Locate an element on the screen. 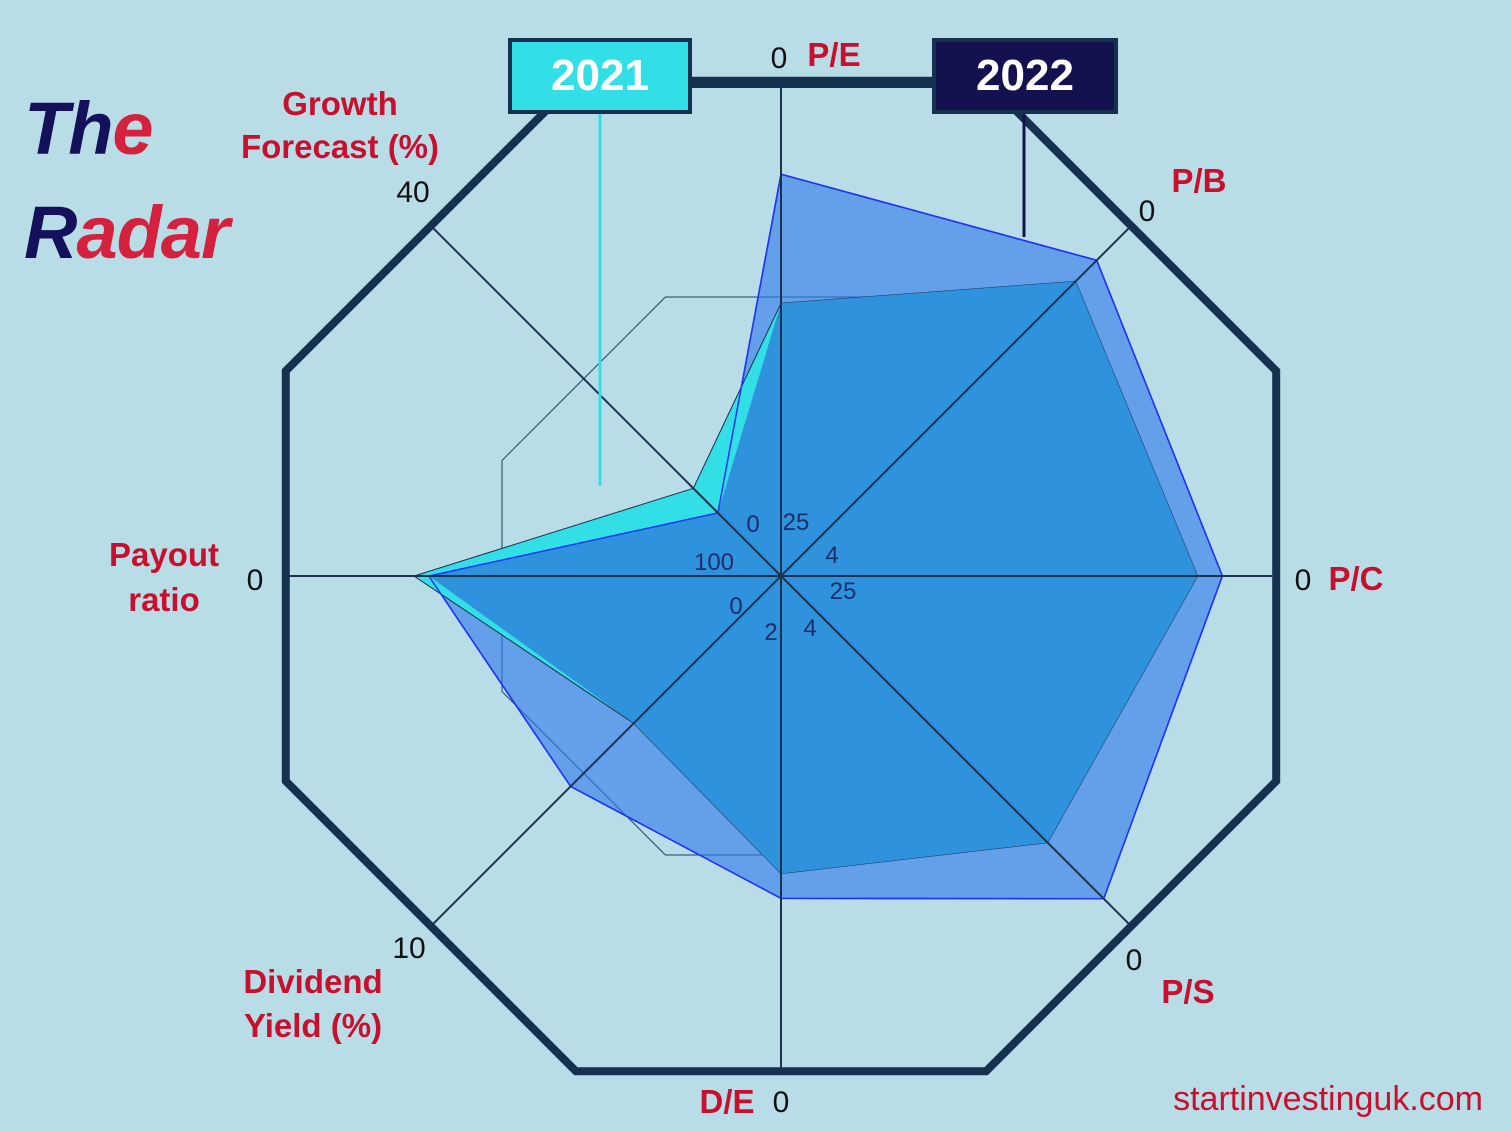 The image size is (1511, 1131). tick-outer-5: 0 is located at coordinates (781, 1102).